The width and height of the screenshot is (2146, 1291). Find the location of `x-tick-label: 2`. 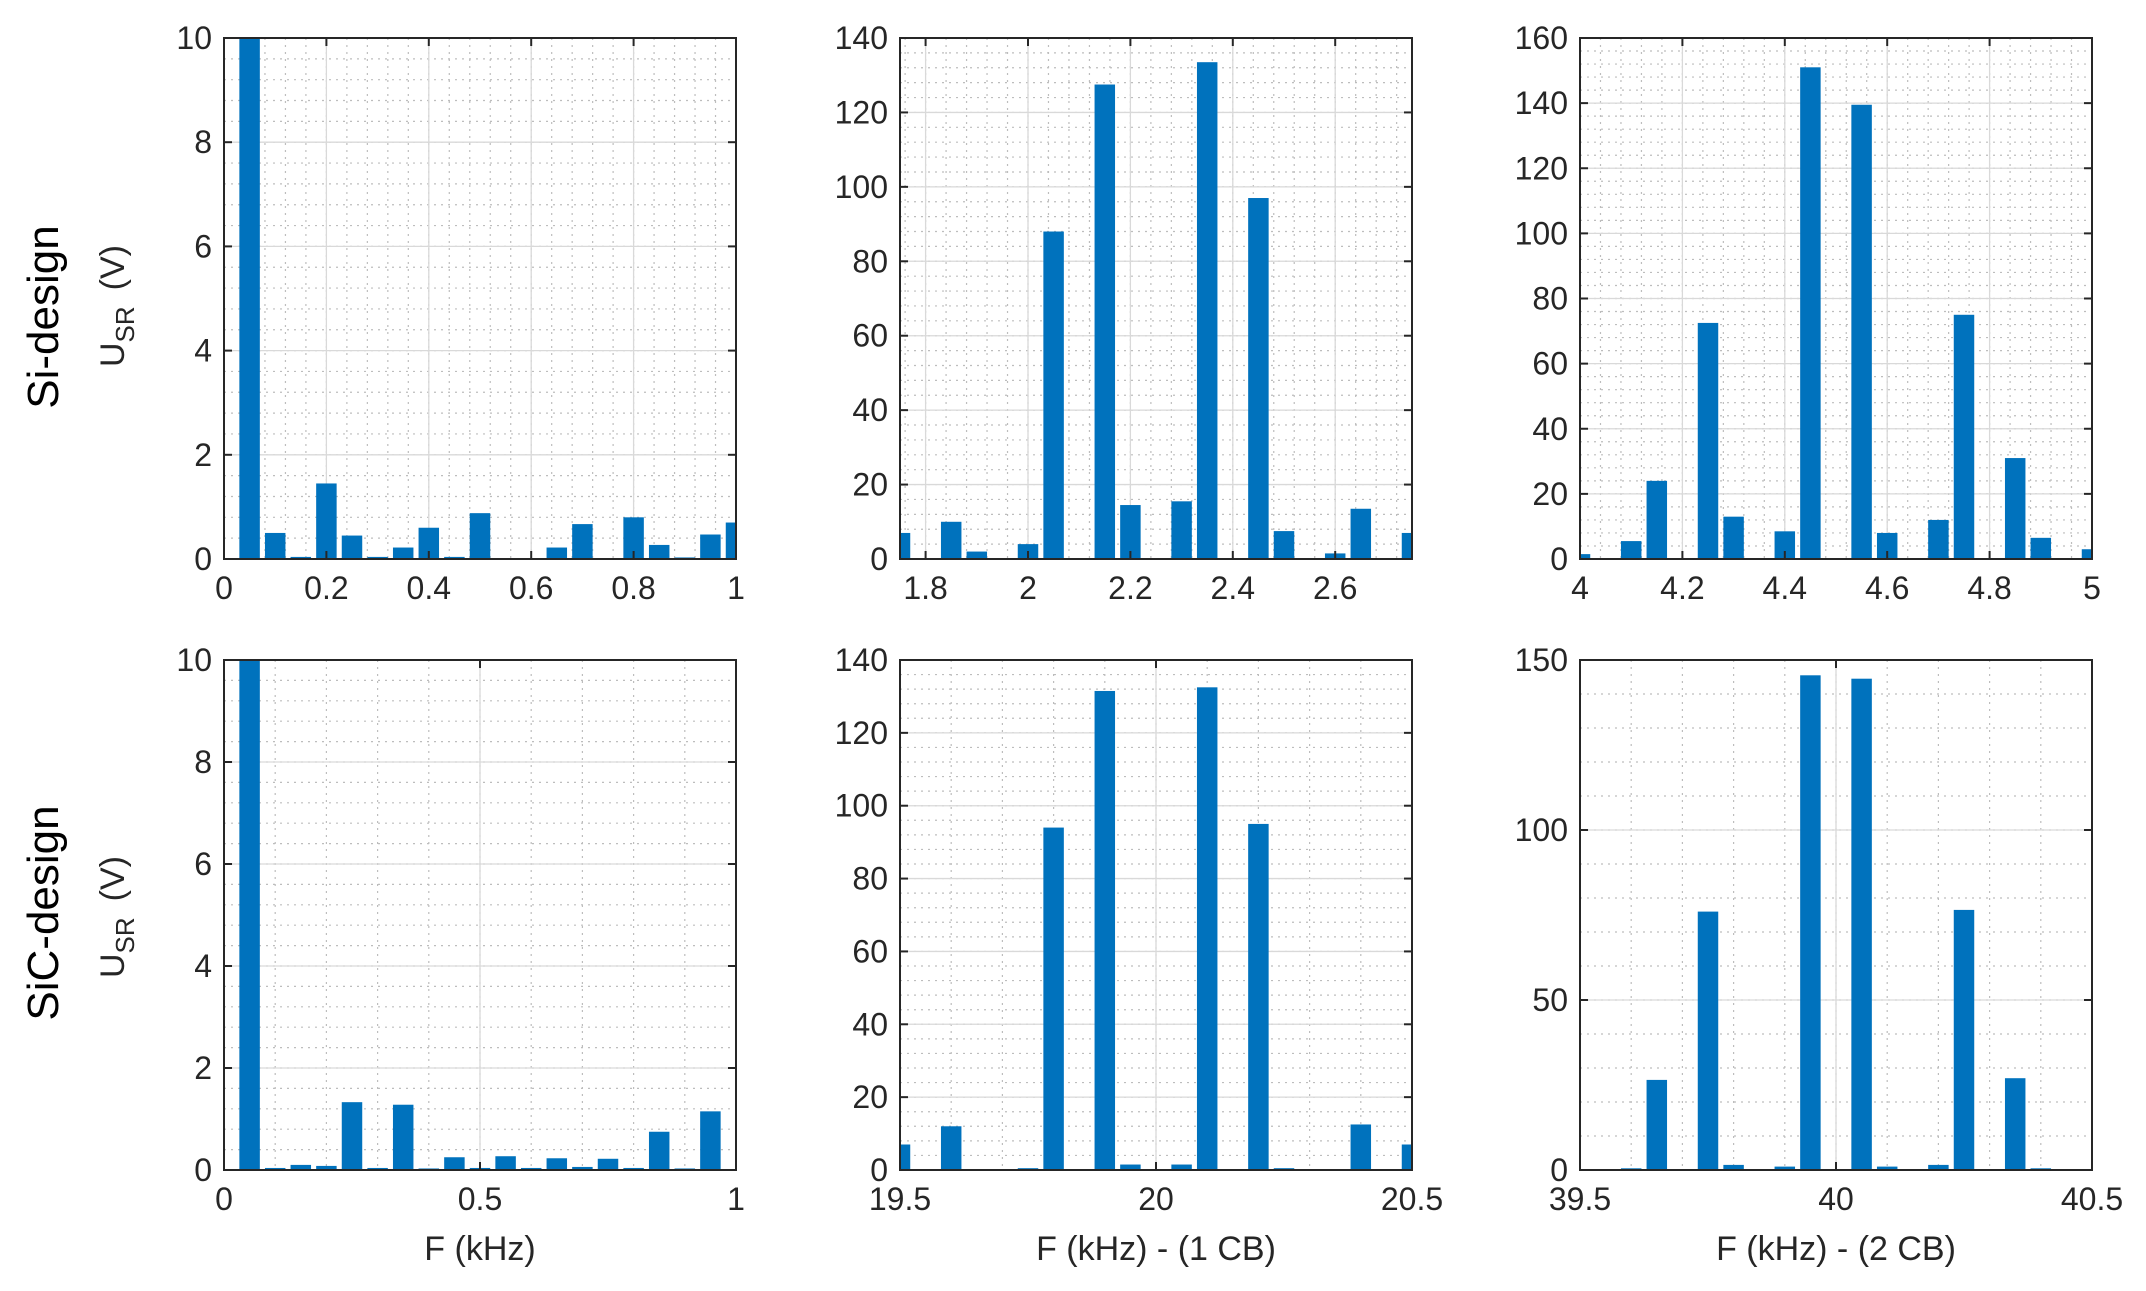

x-tick-label: 2 is located at coordinates (1028, 588).